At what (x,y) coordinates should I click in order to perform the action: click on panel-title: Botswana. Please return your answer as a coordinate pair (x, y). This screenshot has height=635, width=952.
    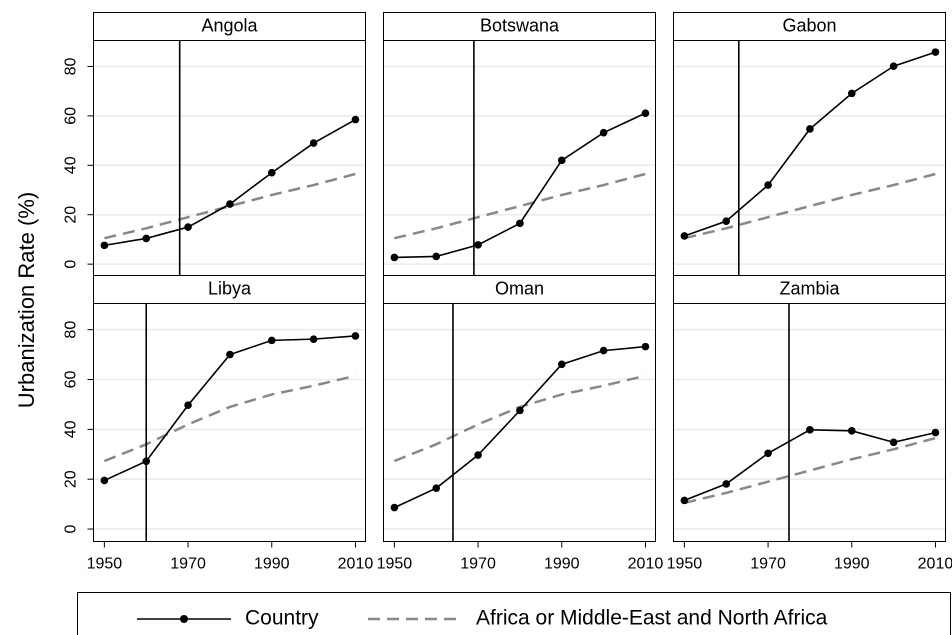
    Looking at the image, I should click on (520, 25).